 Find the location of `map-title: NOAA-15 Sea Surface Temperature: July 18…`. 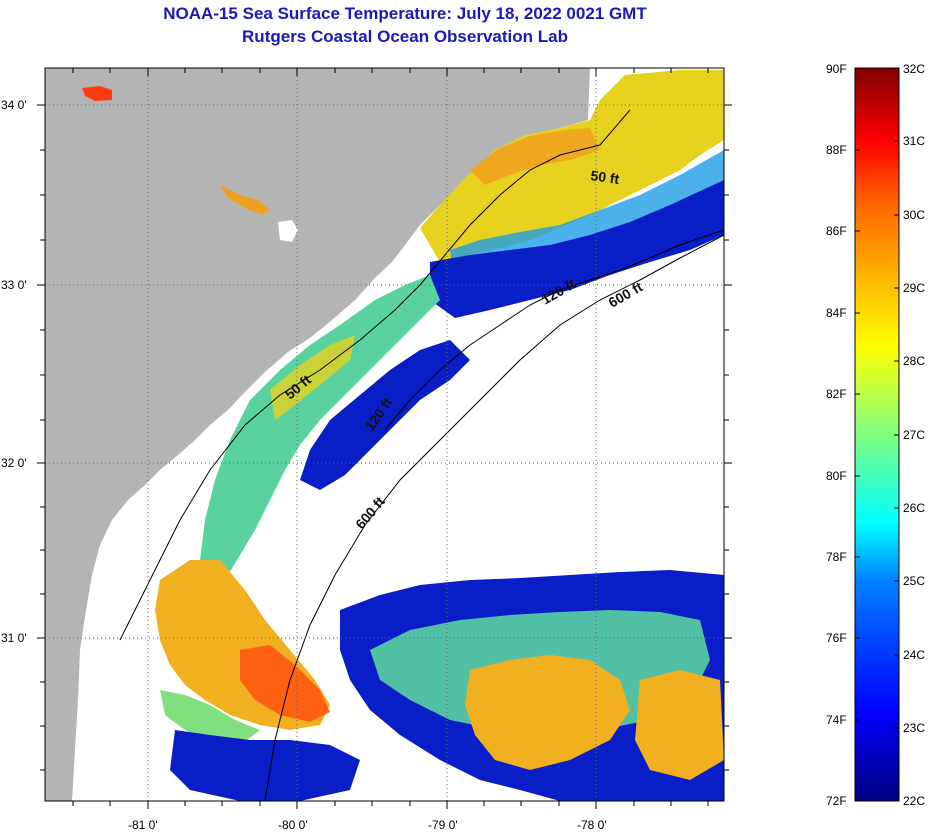

map-title: NOAA-15 Sea Surface Temperature: July 18… is located at coordinates (405, 13).